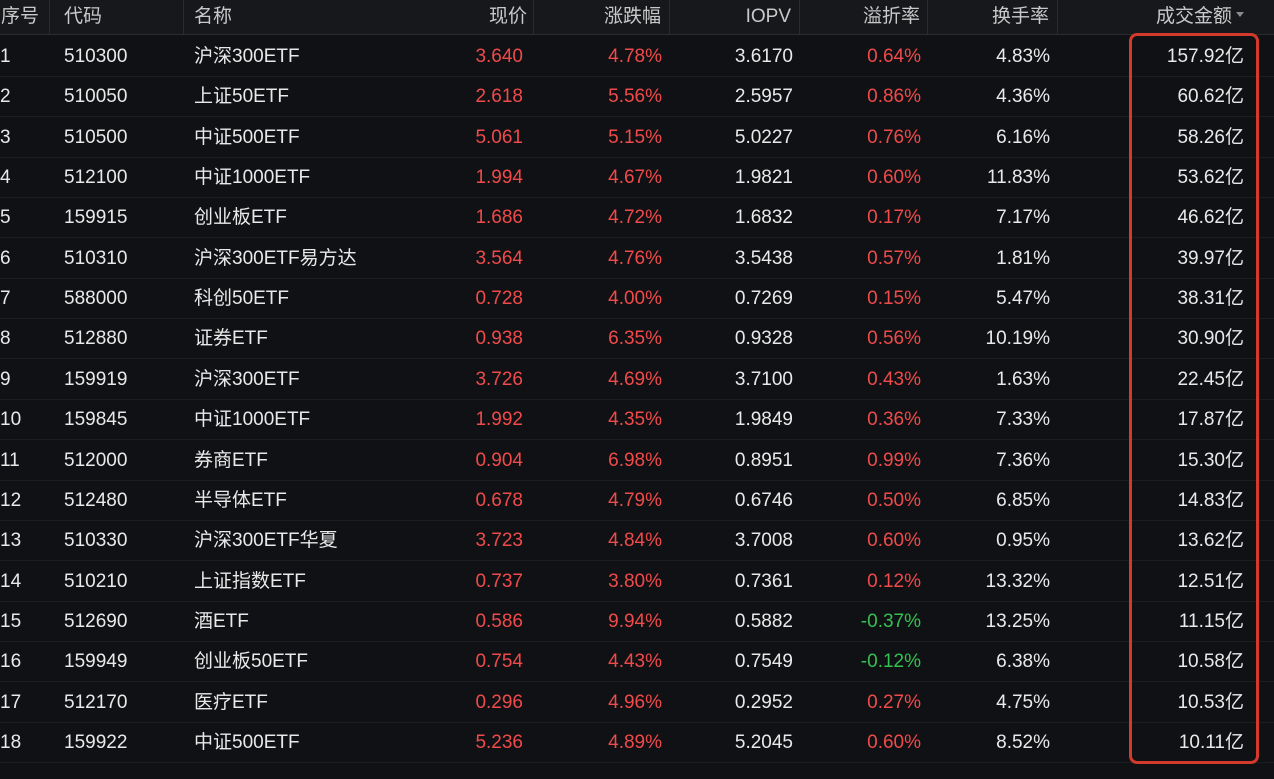 The image size is (1274, 779). Describe the element at coordinates (894, 581) in the screenshot. I see `cell-premium: 0.12%` at that location.